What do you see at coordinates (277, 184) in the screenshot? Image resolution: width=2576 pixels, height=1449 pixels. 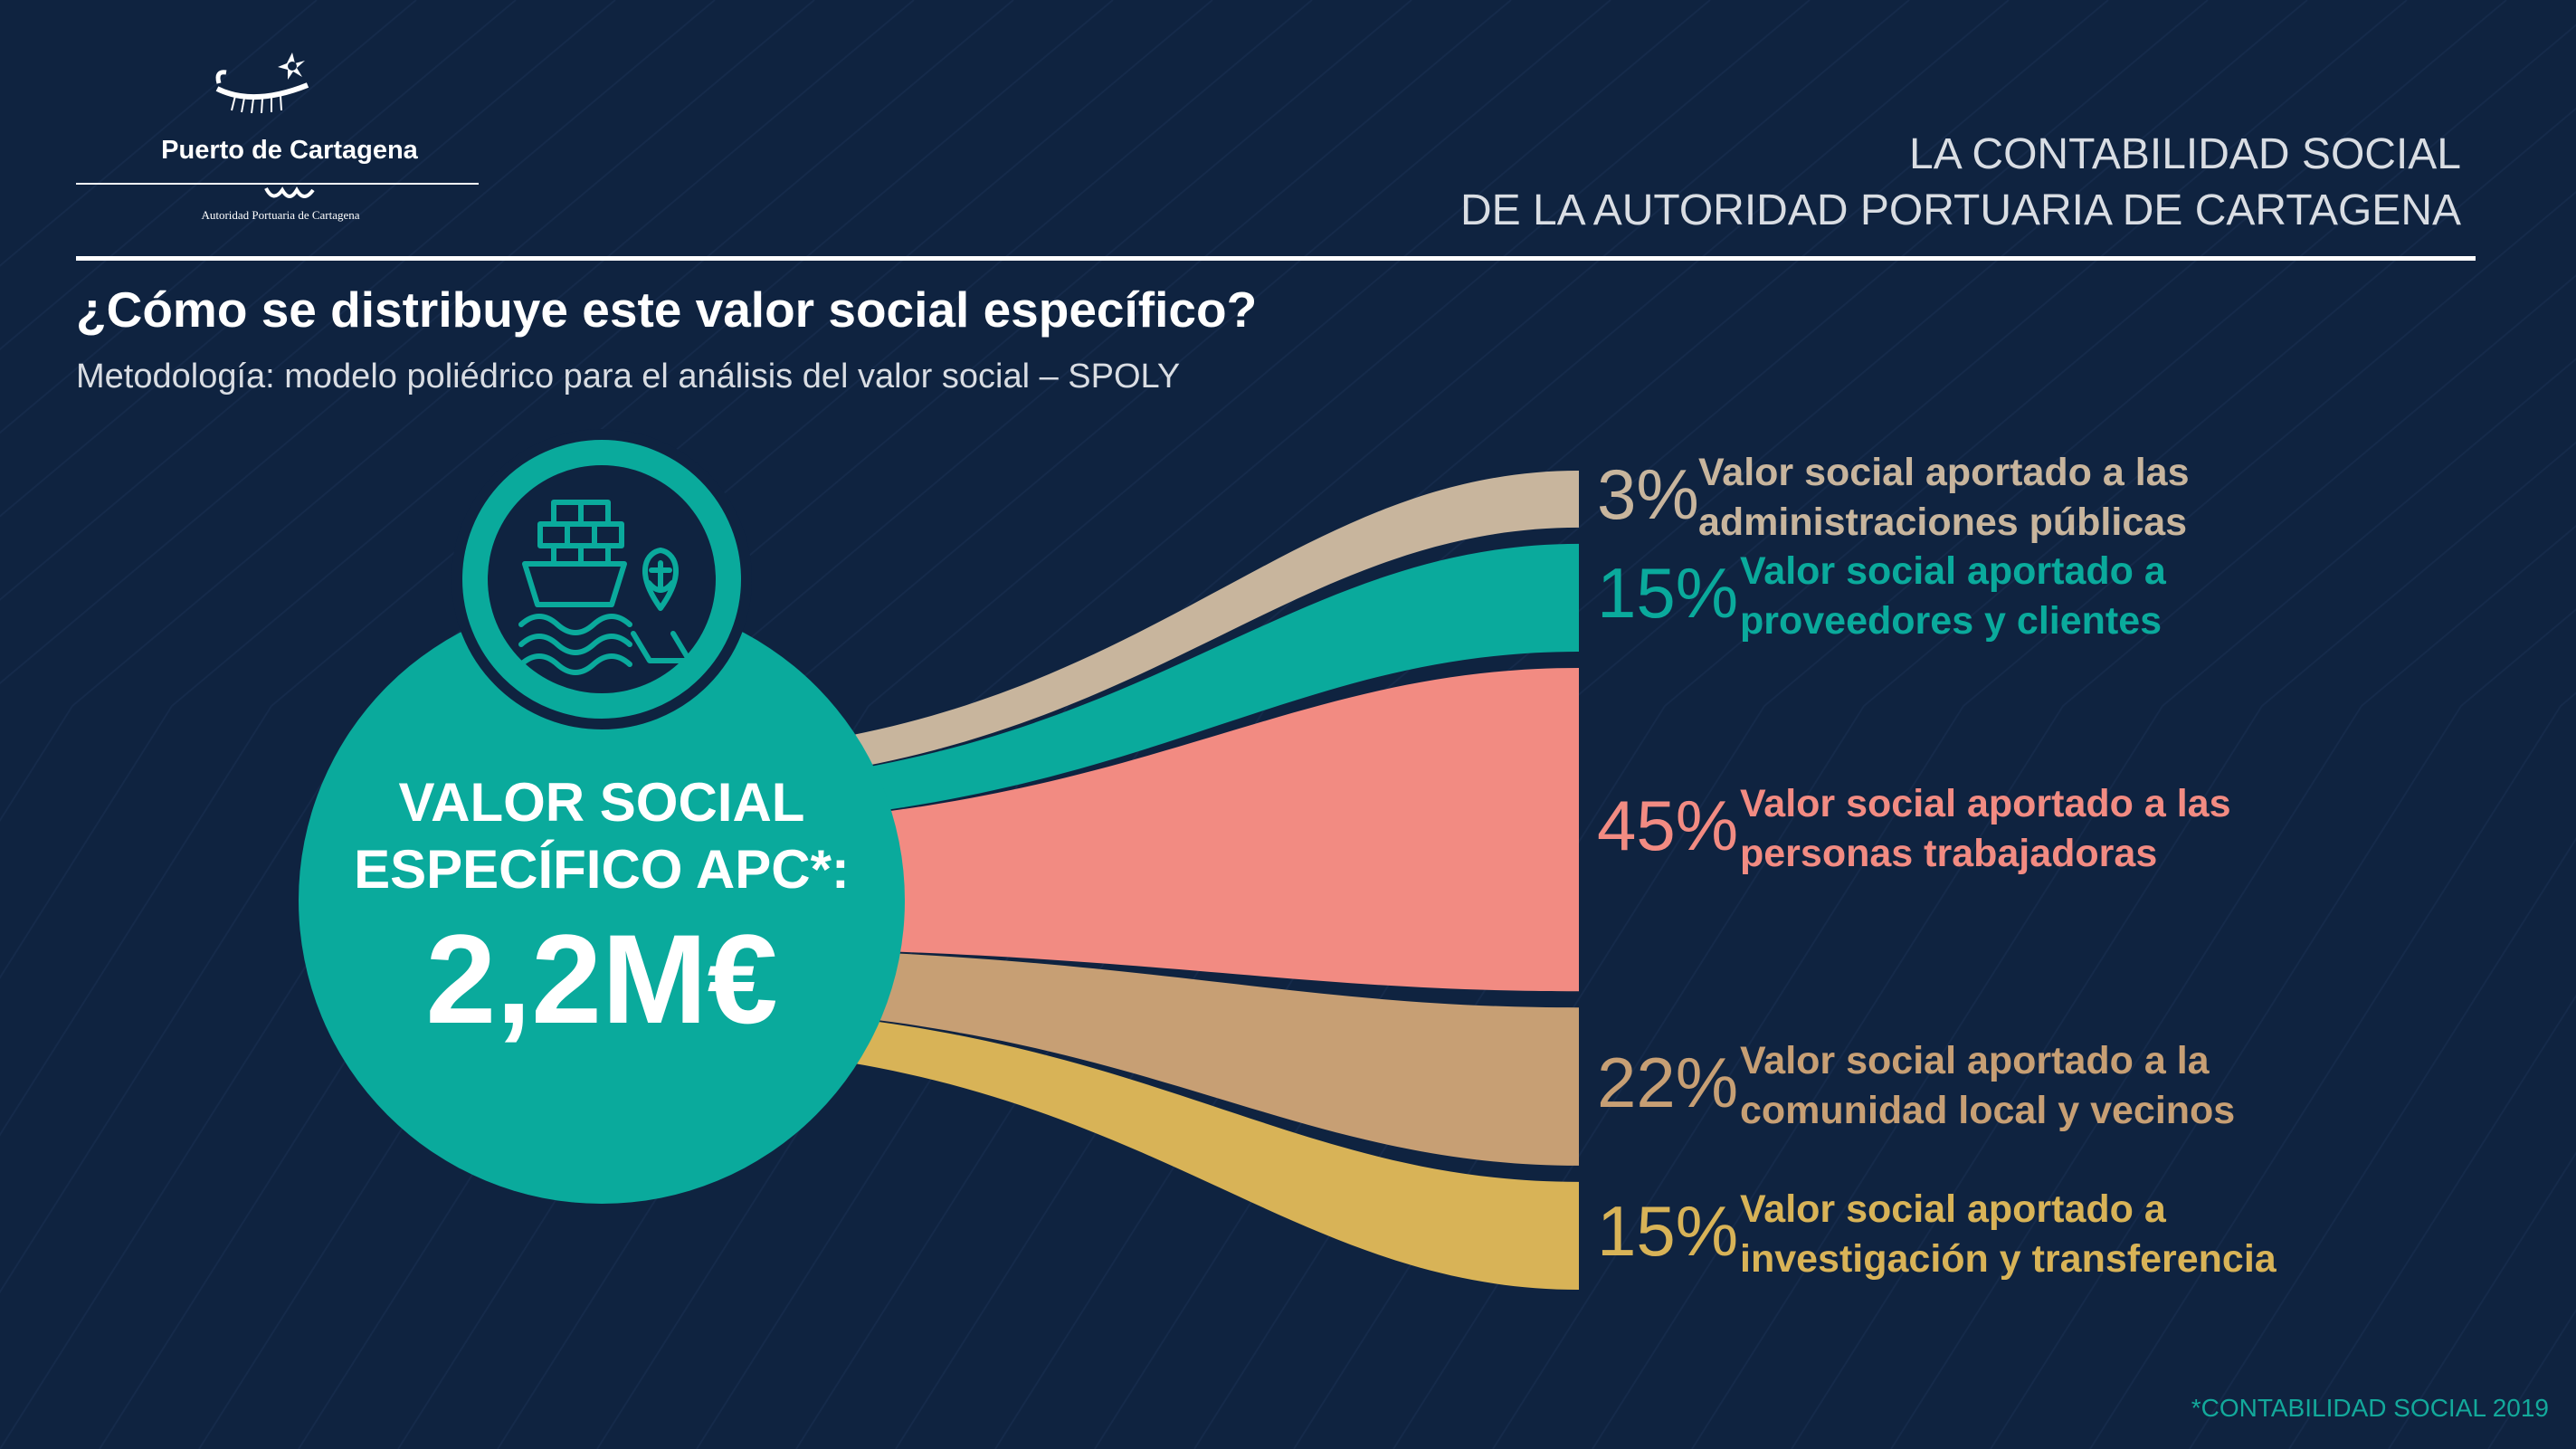 I see `logo-divider` at bounding box center [277, 184].